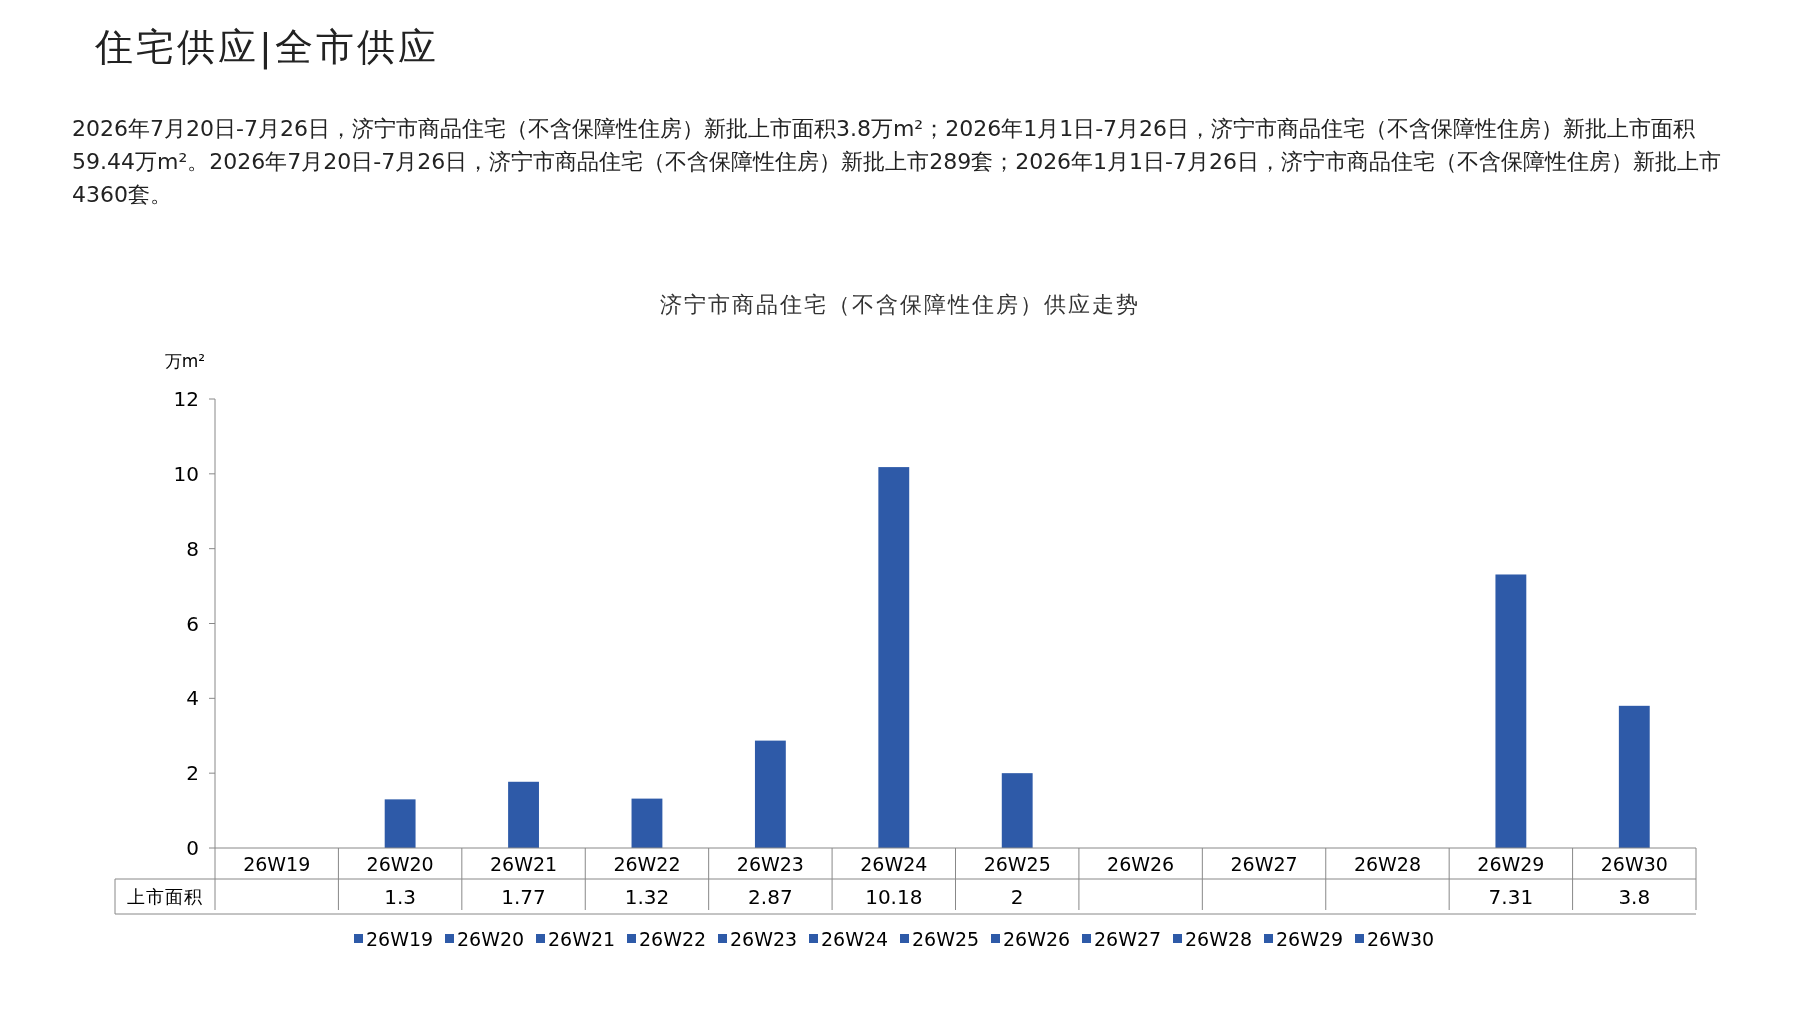  What do you see at coordinates (897, 162) in the screenshot?
I see `text: 2026年7月20日-7月26日，济宁市商品住宅（不含保障性住房）新批上市面积3.8万m²；2026年1月1日-7月26日，济宁市商品住宅（不含保障性住房）新批上市面积59.44万m²。2026年7月20日-7月26日，济宁市商品住宅（不含保障性住房）新批上市289套；2026年1月1日-7月26日，济宁市商品住宅（不含保障性住房）新批上市4360套。` at bounding box center [897, 162].